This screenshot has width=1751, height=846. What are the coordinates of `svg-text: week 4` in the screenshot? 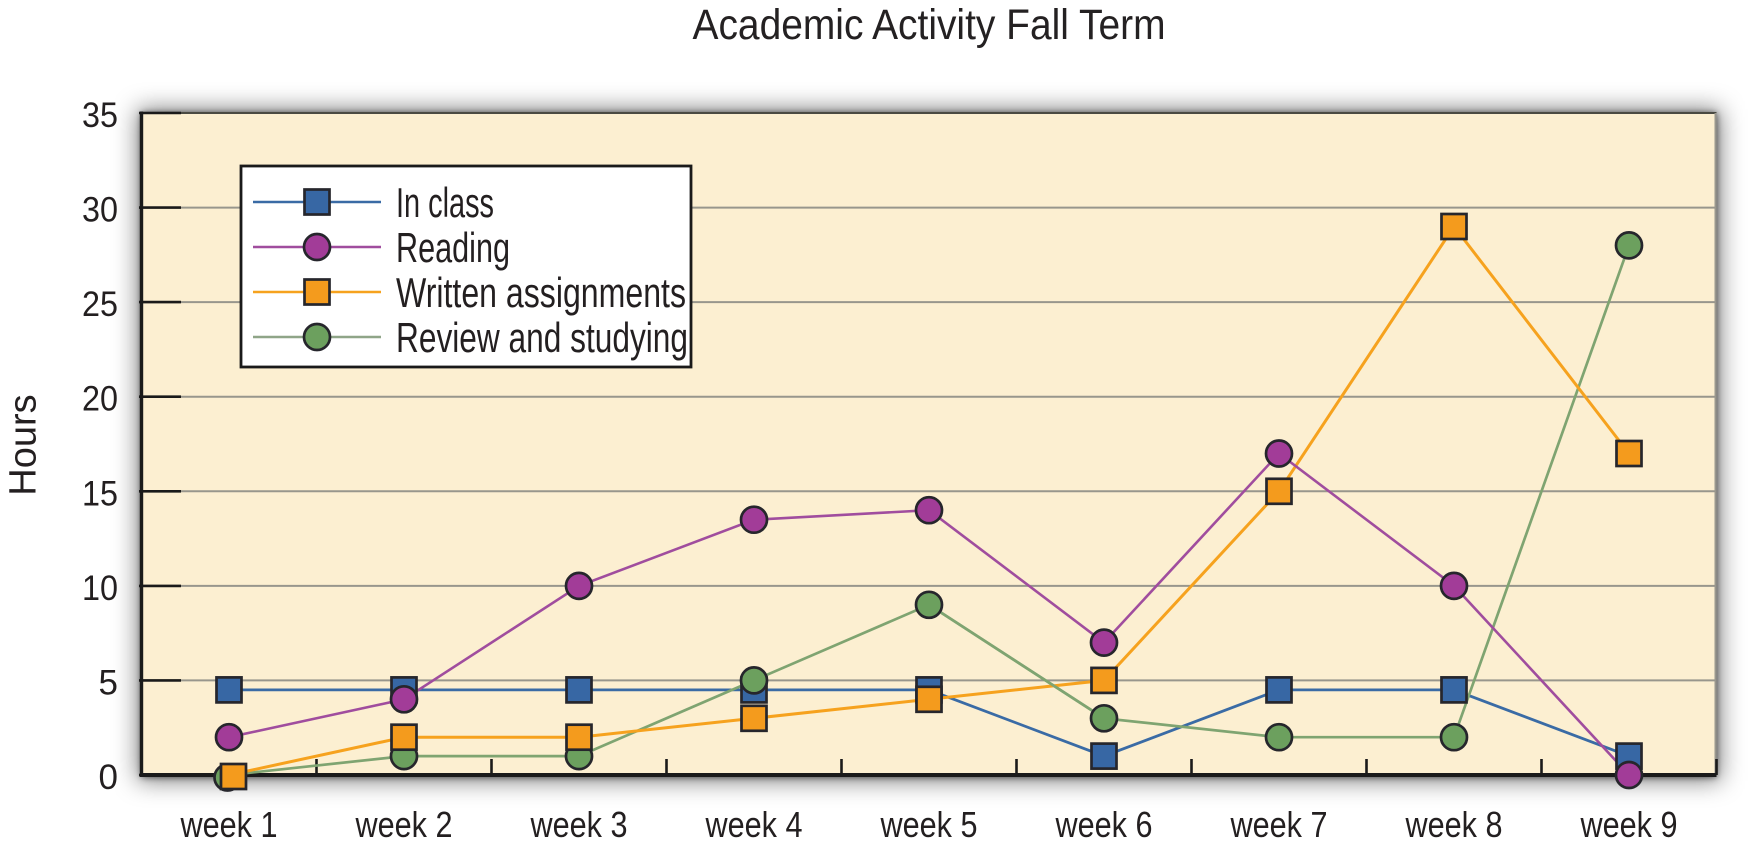 It's located at (754, 822).